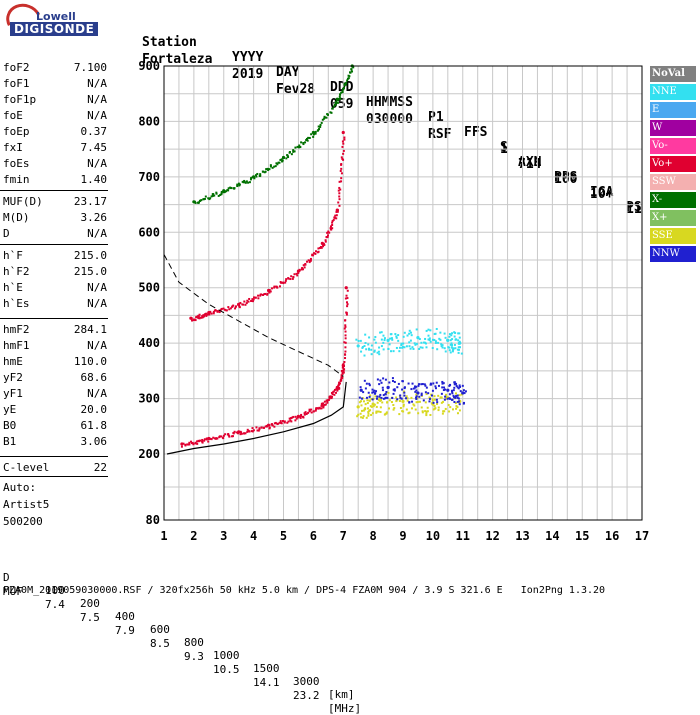  Describe the element at coordinates (16, 131) in the screenshot. I see `parameter-name: foEp` at that location.